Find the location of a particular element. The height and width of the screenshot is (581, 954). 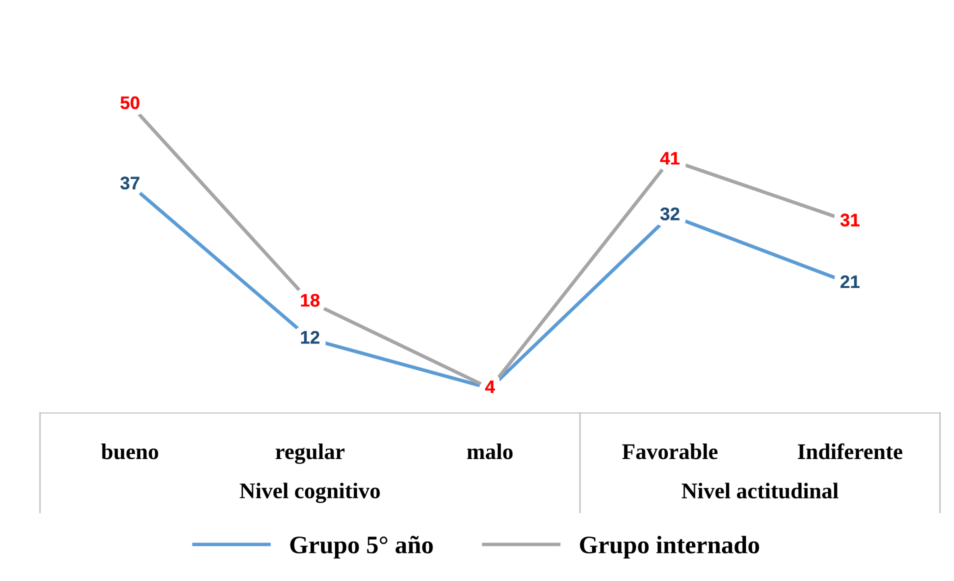

x-tick-label: regular is located at coordinates (310, 454).